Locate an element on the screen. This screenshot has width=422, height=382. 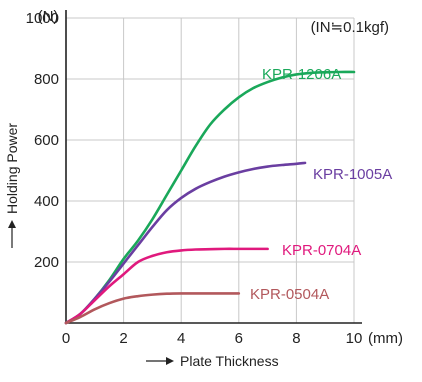
x-tick-label: 4 is located at coordinates (181, 338).